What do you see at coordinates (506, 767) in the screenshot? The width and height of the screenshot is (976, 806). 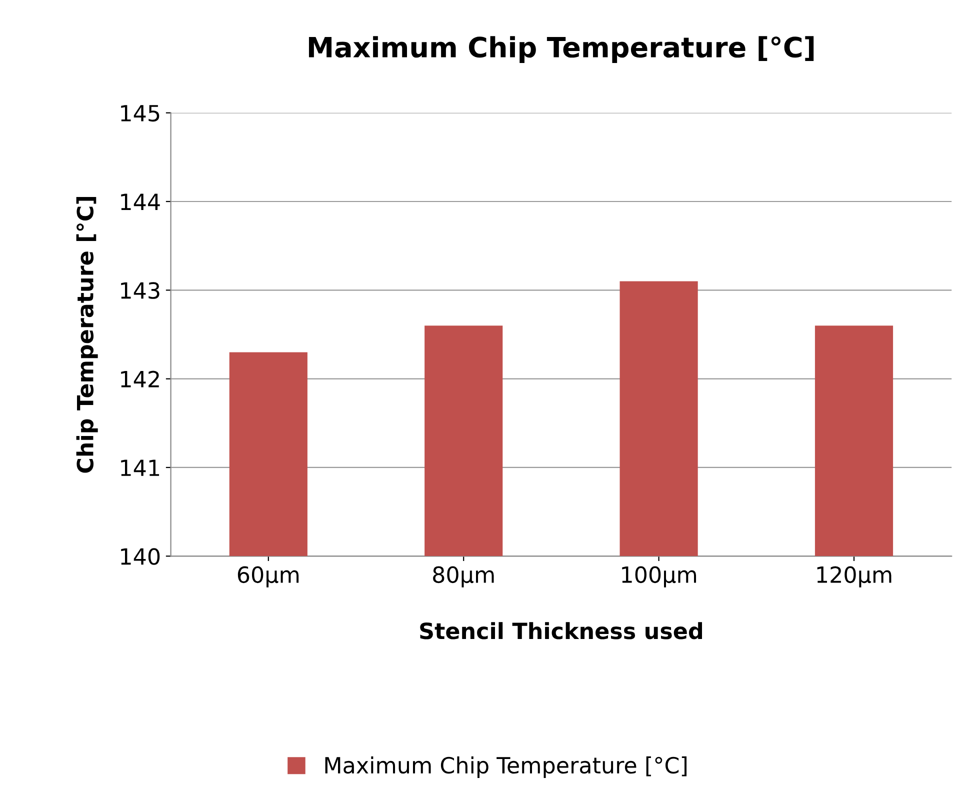 I see `legend-label: Maximum Chip Temperature [°C]` at bounding box center [506, 767].